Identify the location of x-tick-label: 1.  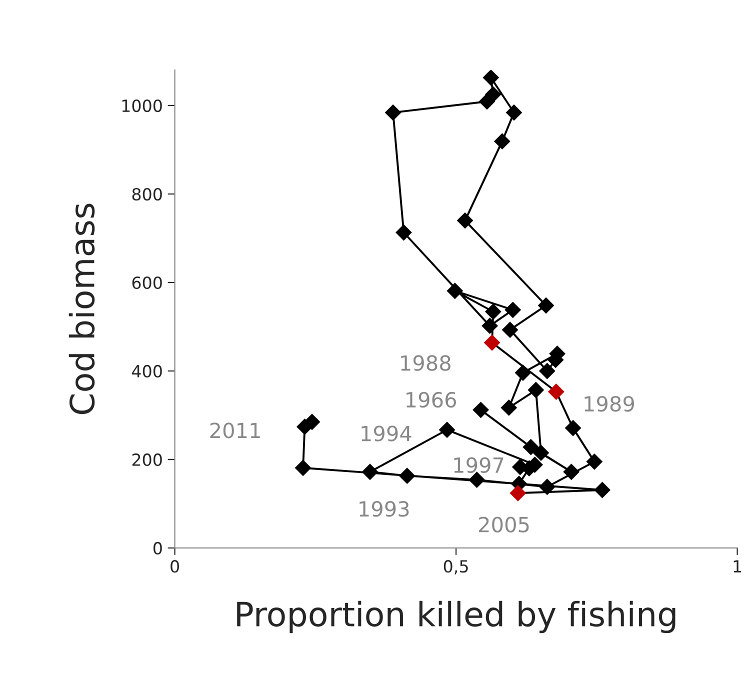
(738, 566).